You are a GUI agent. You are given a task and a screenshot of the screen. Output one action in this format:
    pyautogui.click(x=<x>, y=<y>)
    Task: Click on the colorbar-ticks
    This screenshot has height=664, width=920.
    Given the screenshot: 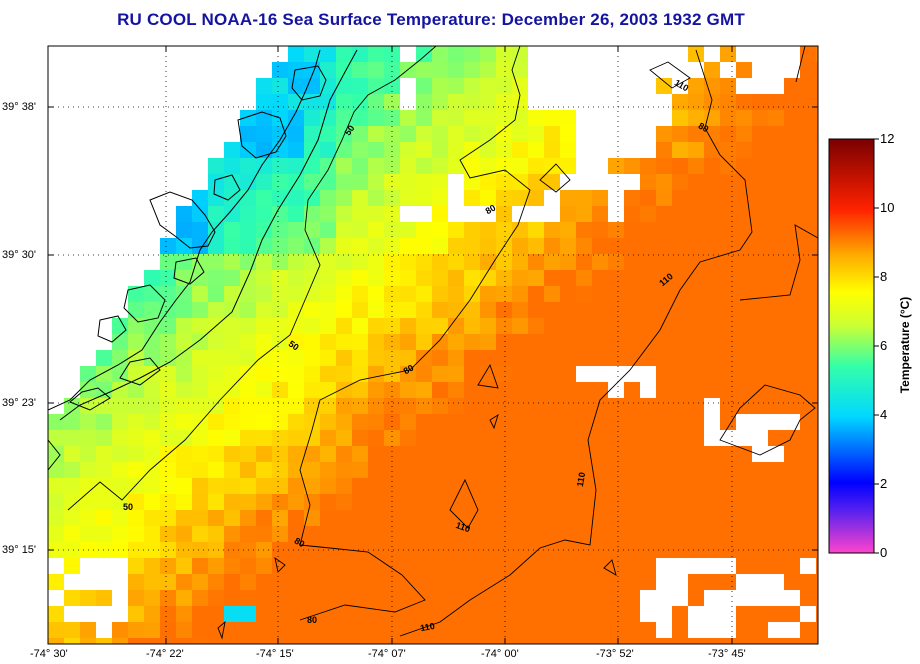 What is the action you would take?
    pyautogui.click(x=876, y=346)
    